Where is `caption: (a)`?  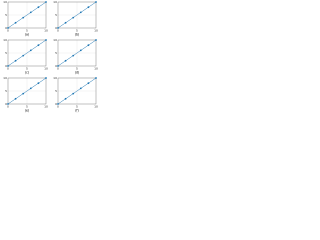
caption: (a) is located at coordinates (27, 35).